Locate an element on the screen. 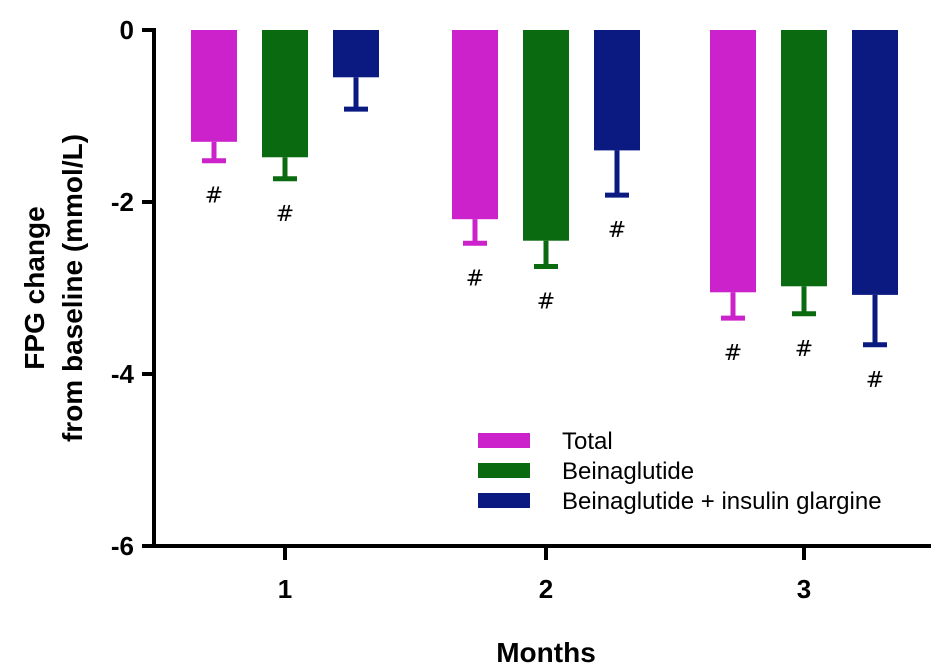  x-tick-label: 2 is located at coordinates (546, 589).